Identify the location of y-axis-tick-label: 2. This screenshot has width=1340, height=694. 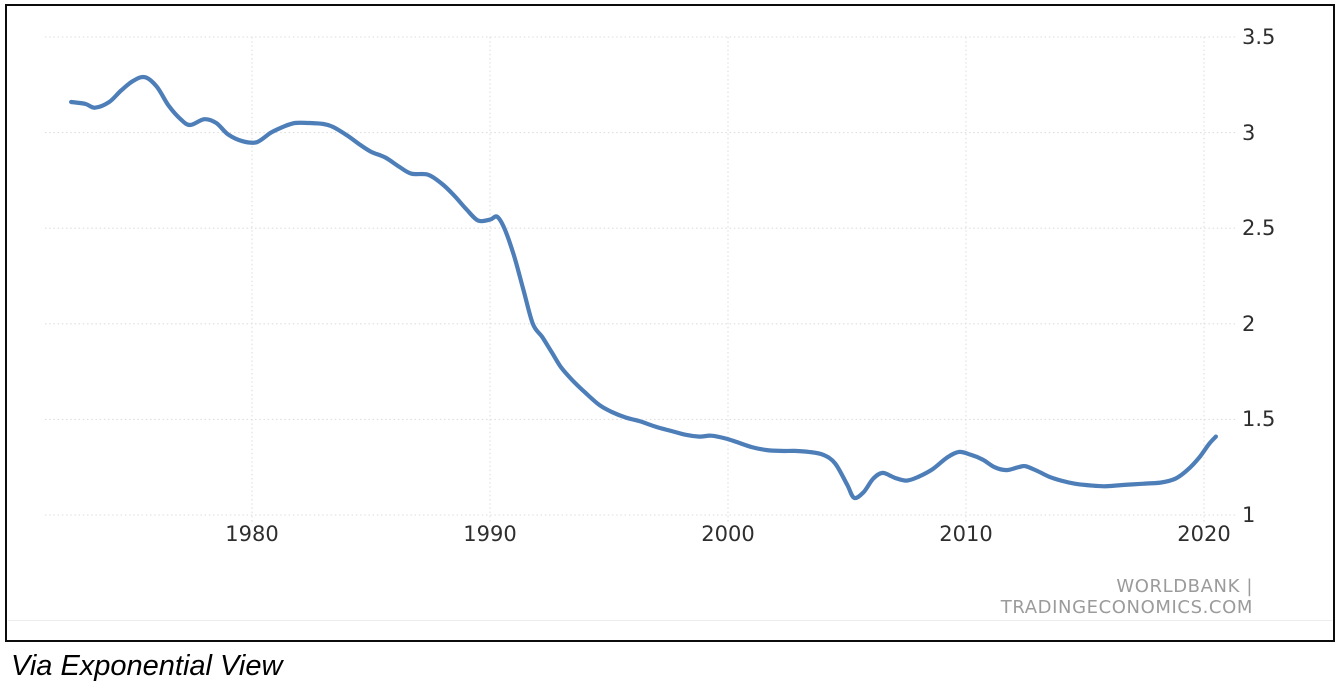
(1249, 323).